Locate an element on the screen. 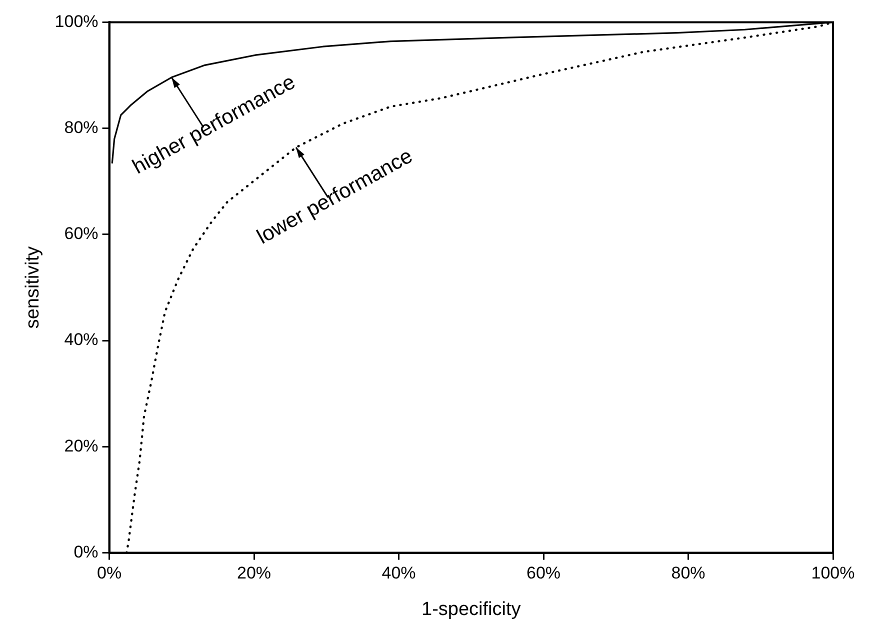  x-tick-label: 60% is located at coordinates (543, 573).